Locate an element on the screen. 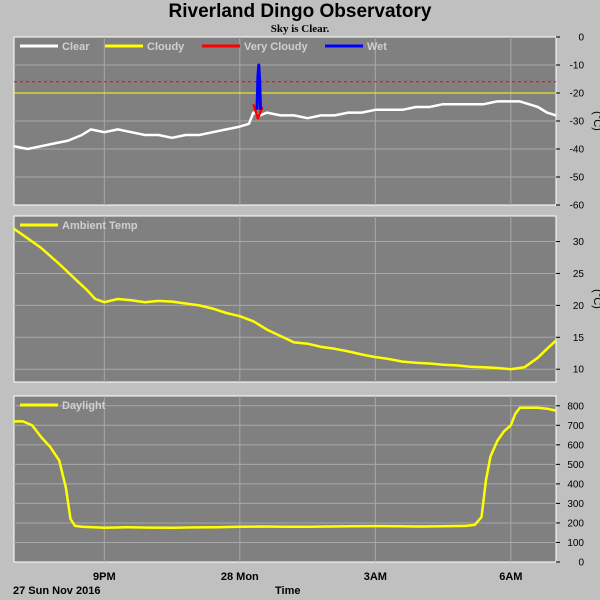 Image resolution: width=600 pixels, height=600 pixels. legend-entry: Very Cloudy is located at coordinates (276, 47).